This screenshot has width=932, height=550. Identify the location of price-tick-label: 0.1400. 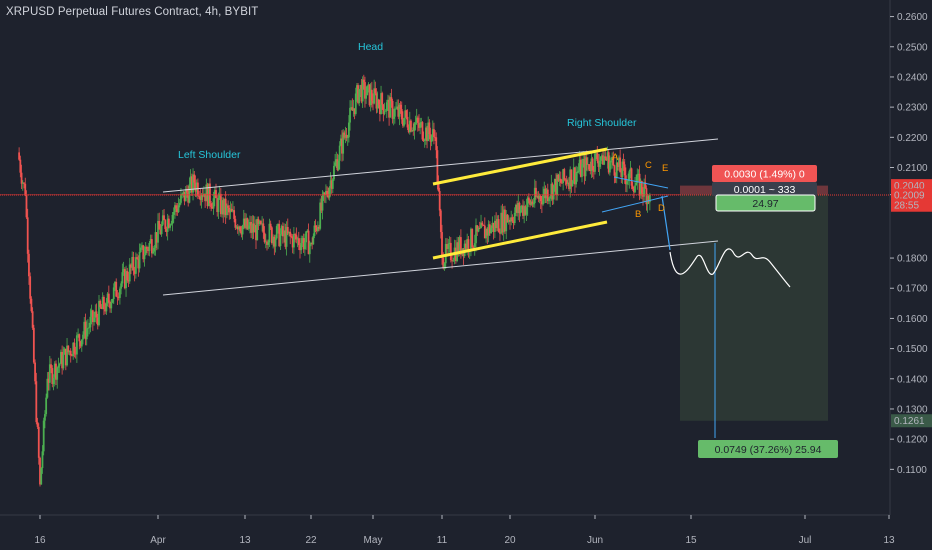
(912, 379).